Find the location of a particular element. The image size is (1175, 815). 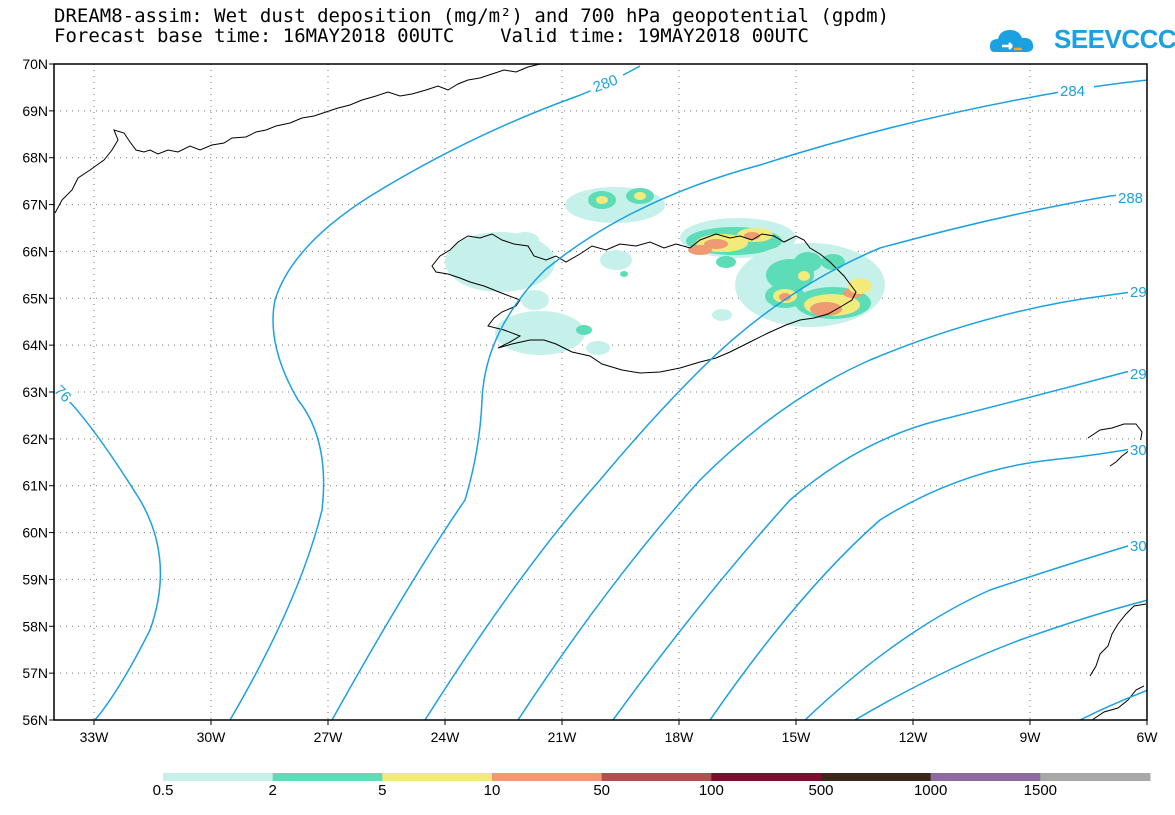

lat-label: 64N is located at coordinates (35, 345).